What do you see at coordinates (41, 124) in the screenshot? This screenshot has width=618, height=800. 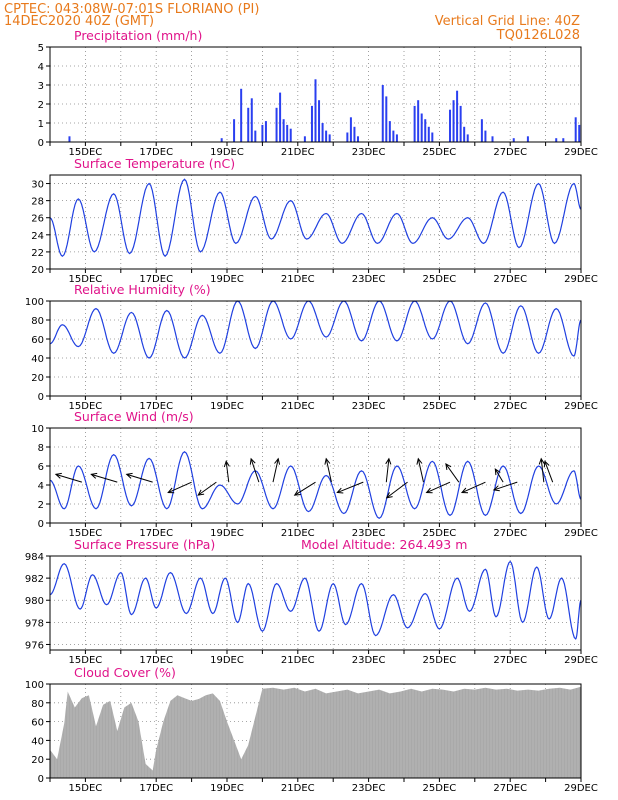 I see `y-tick-label: 1` at bounding box center [41, 124].